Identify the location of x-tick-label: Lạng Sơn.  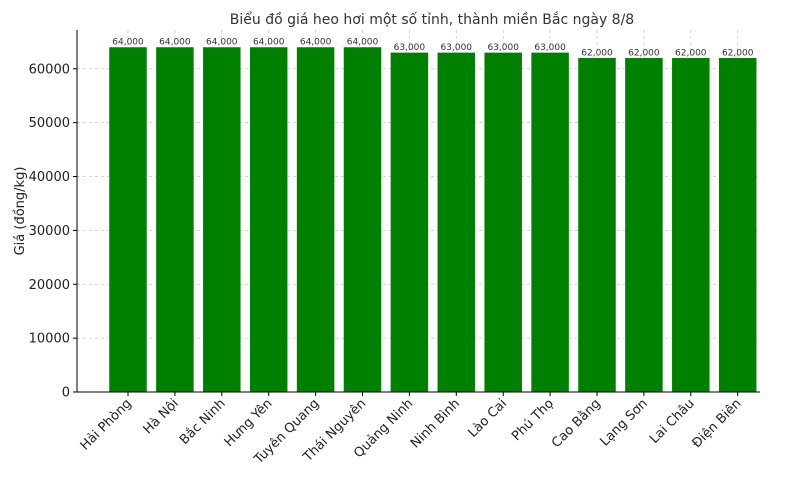
(623, 422).